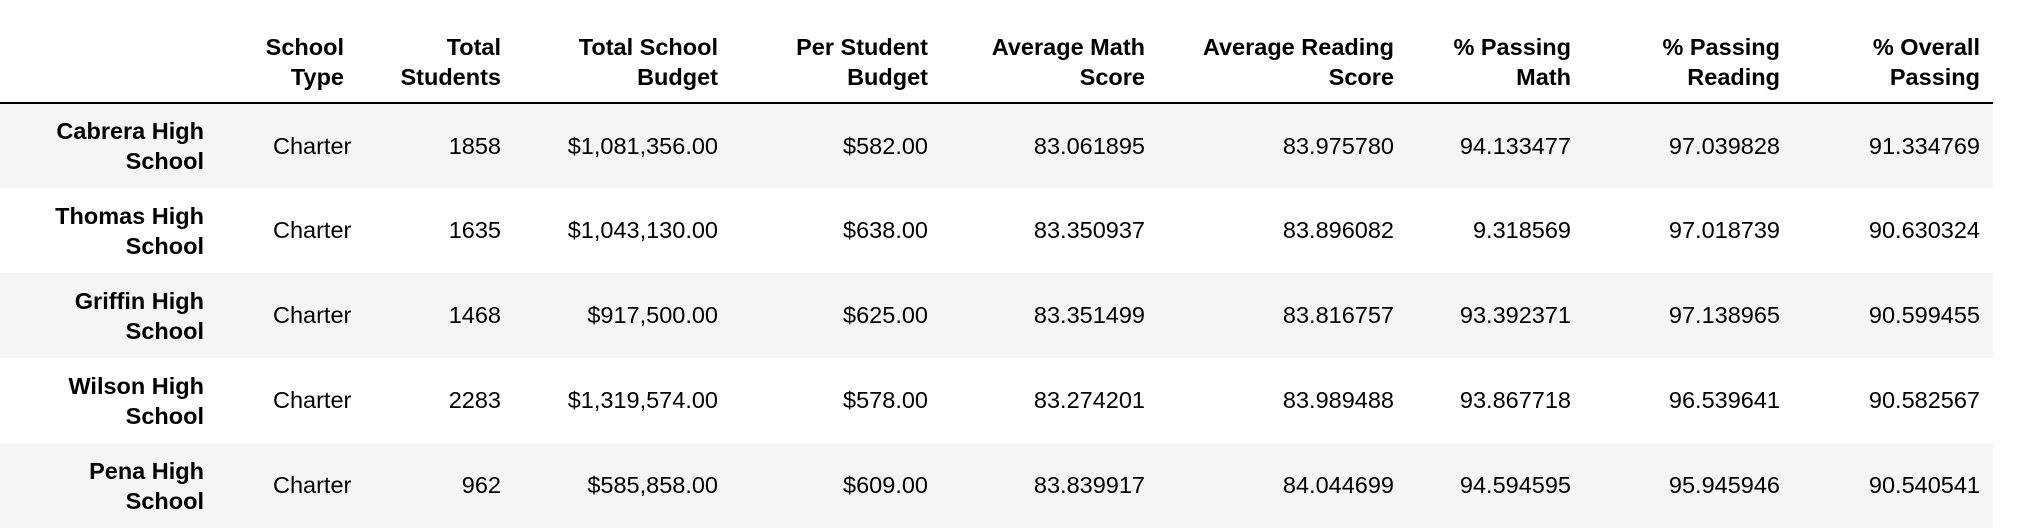 The image size is (2026, 530). I want to click on total-students-cell: 1635, so click(474, 230).